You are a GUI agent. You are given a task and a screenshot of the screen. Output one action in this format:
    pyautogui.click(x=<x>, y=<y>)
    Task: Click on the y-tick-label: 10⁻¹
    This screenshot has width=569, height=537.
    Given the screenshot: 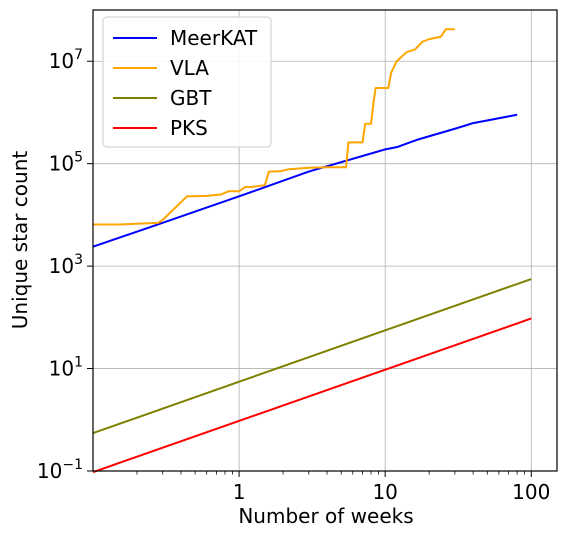 What is the action you would take?
    pyautogui.click(x=60, y=470)
    